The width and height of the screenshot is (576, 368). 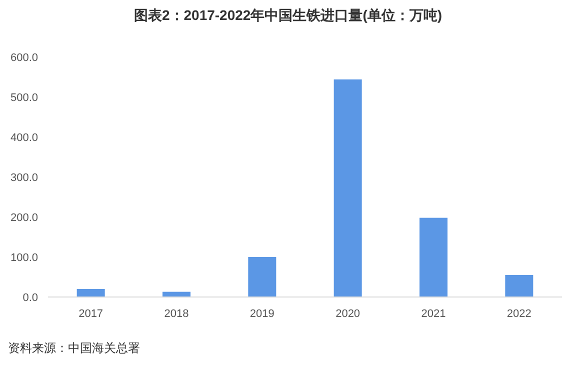 What do you see at coordinates (91, 314) in the screenshot?
I see `x-tick-label: 2017` at bounding box center [91, 314].